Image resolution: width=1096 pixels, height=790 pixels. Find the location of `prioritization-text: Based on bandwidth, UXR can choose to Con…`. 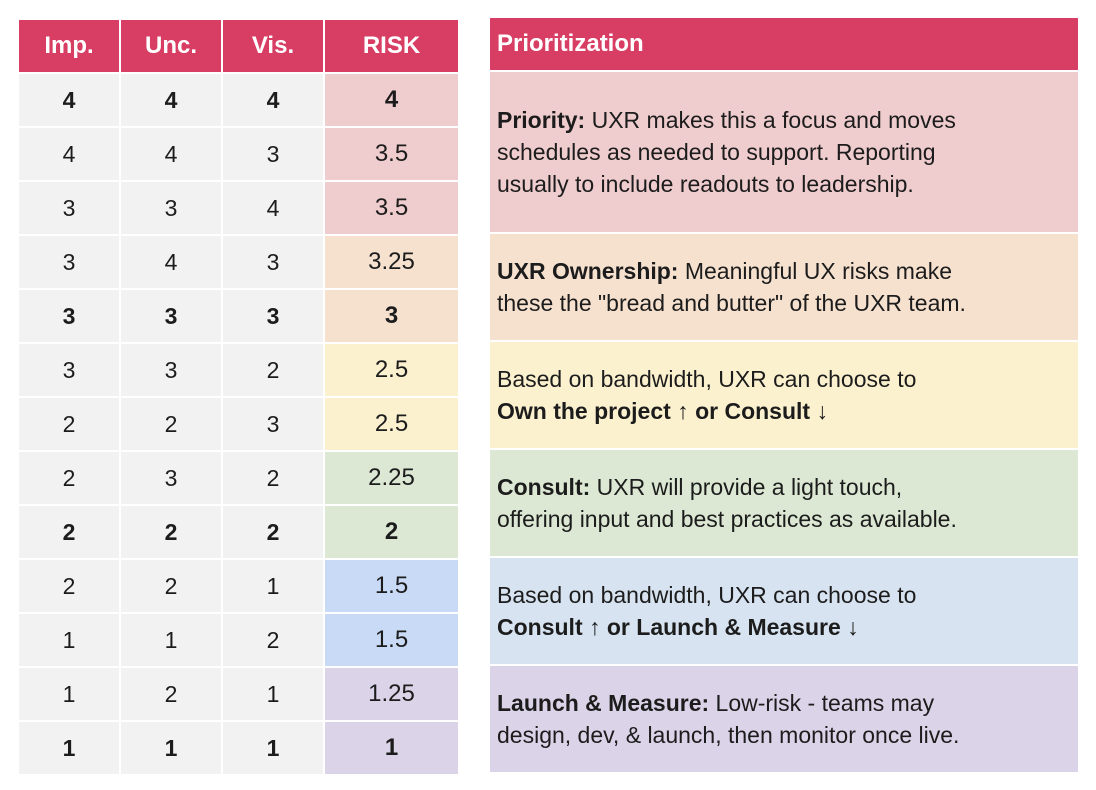

prioritization-text: Based on bandwidth, UXR can choose to Con… is located at coordinates (706, 611).